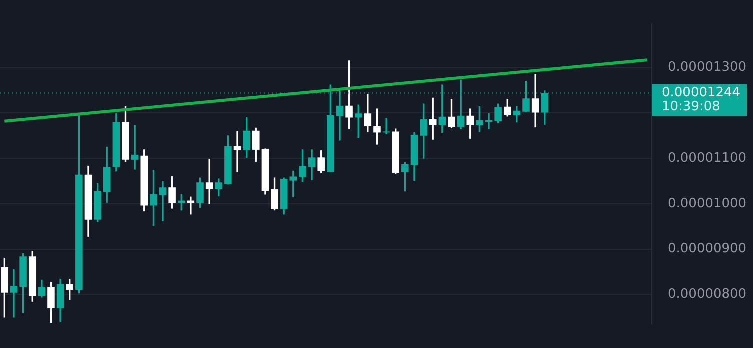 This screenshot has width=753, height=348. I want to click on y-tick-label: 0.00001000, so click(707, 204).